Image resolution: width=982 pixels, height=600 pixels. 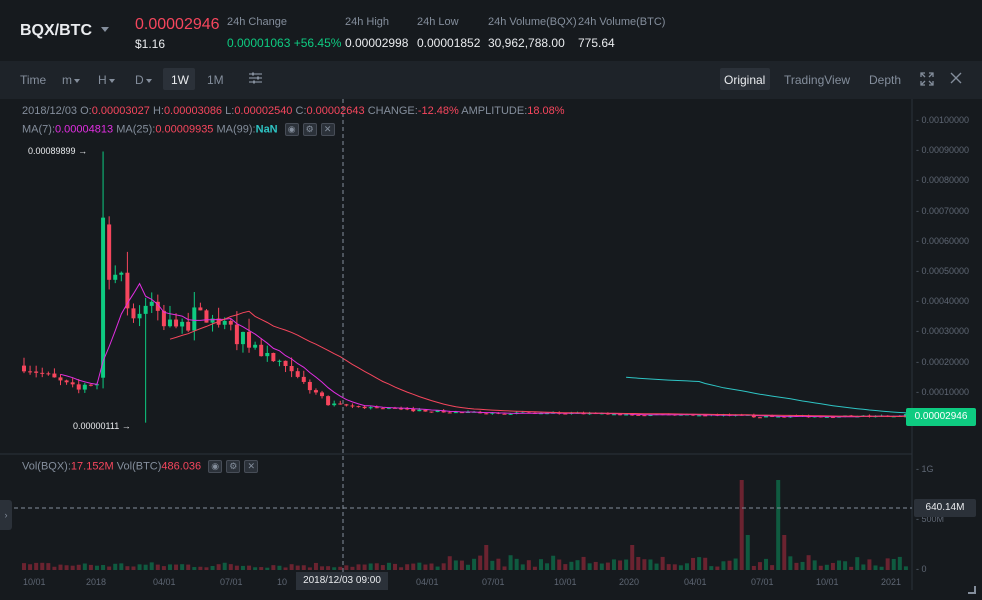 I want to click on interval-time: Time, so click(x=33, y=80).